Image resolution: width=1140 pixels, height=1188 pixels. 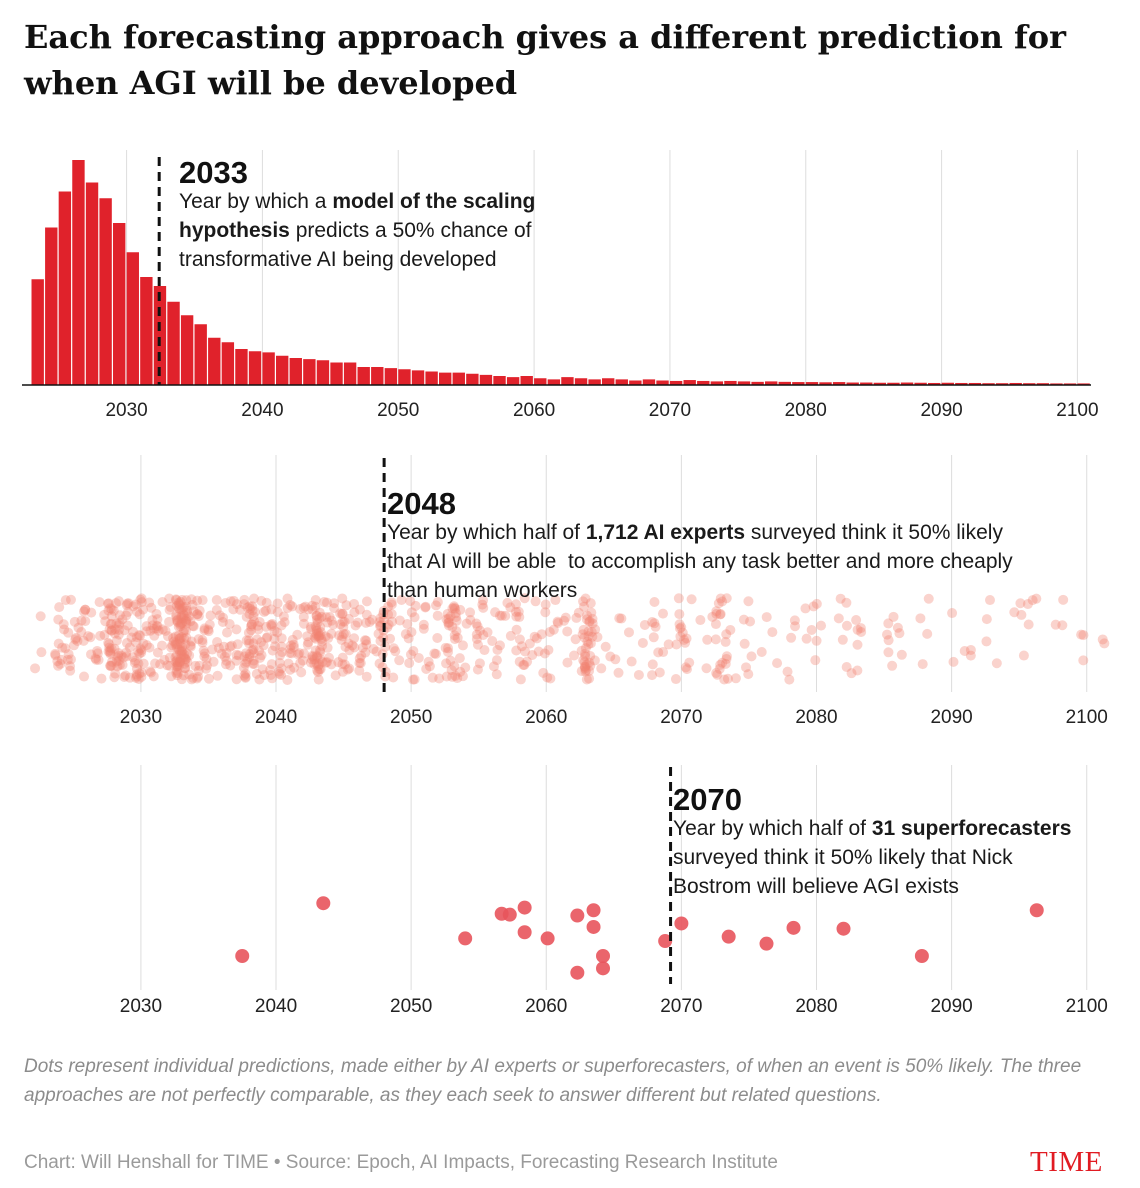 What do you see at coordinates (141, 717) in the screenshot?
I see `x-tick-label: 2030` at bounding box center [141, 717].